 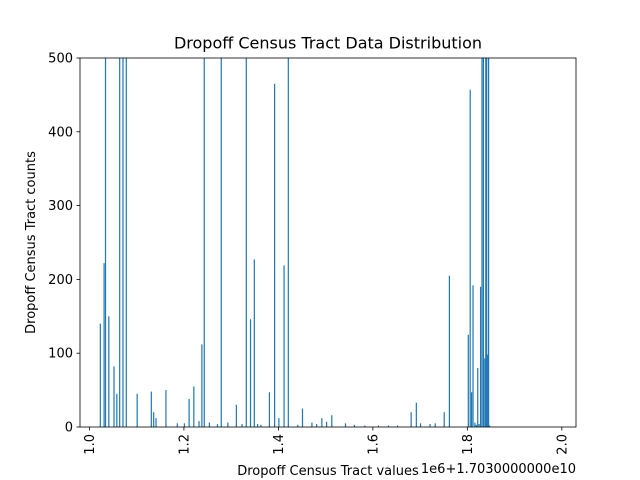 I want to click on y-tick-label: 0, so click(x=69, y=428).